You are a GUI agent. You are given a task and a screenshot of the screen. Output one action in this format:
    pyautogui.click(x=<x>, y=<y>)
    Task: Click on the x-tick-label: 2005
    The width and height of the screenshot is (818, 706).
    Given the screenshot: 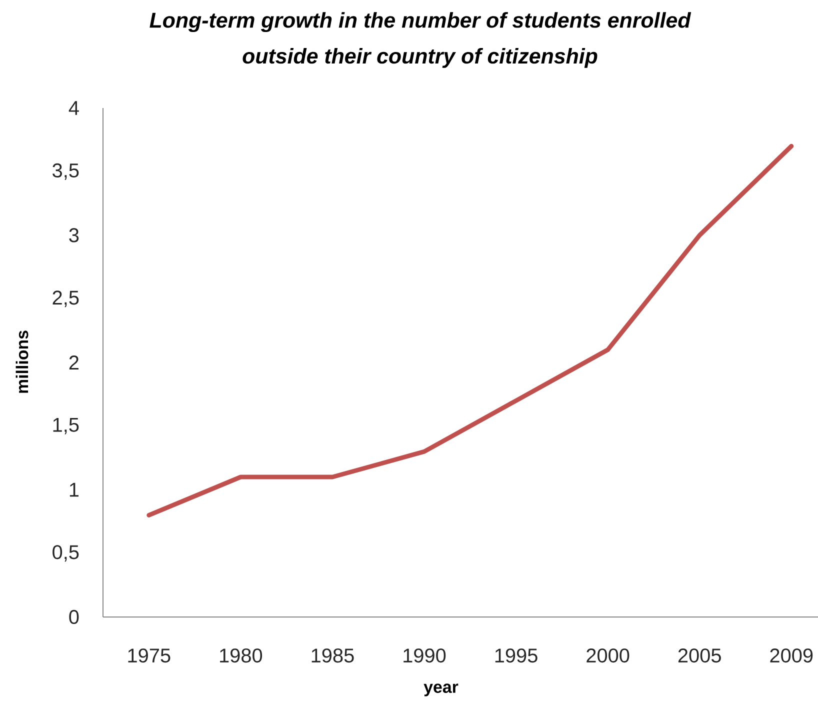 What is the action you would take?
    pyautogui.click(x=699, y=655)
    